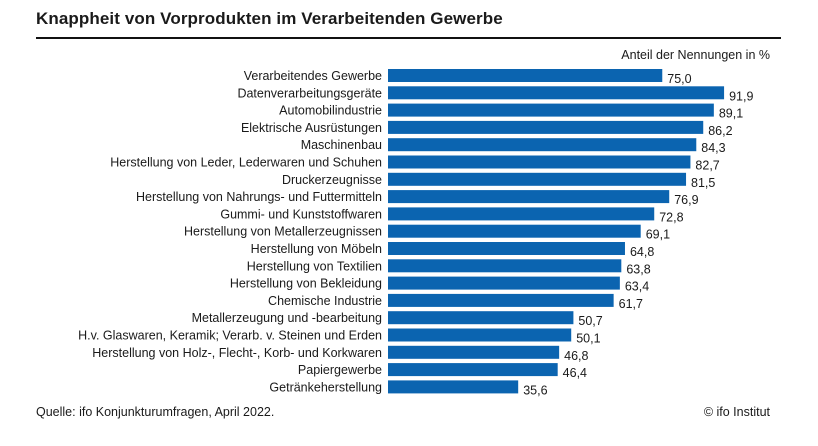  What do you see at coordinates (736, 412) in the screenshot?
I see `copyright-note: © ifo Institut` at bounding box center [736, 412].